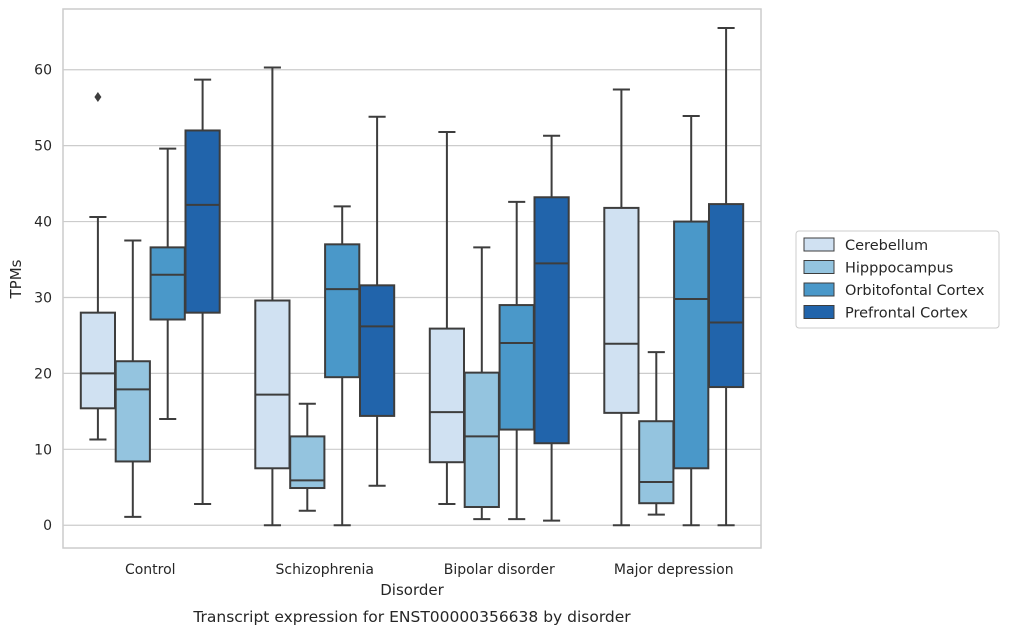 This screenshot has height=634, width=1009. I want to click on y-tick-label-60: 60, so click(43, 71).